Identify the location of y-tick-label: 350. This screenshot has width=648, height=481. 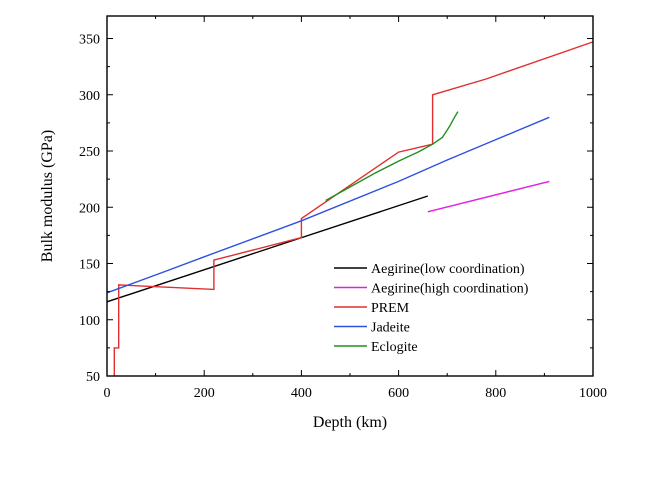
(89, 40).